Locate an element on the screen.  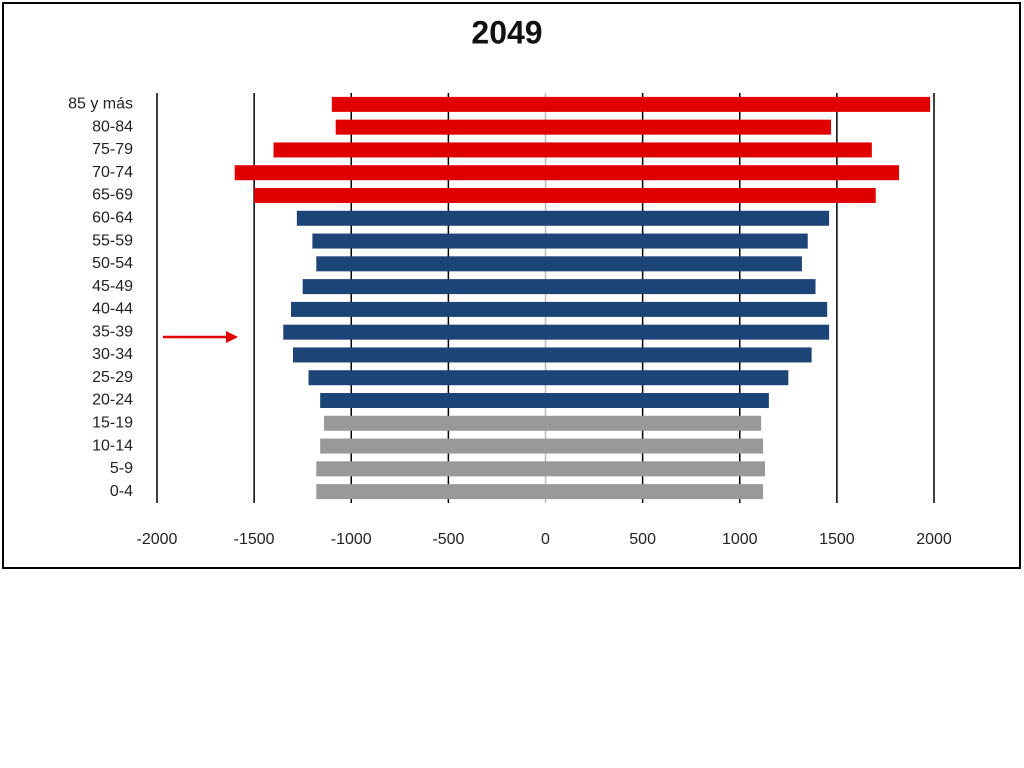
x-tick-label: -500 is located at coordinates (448, 539).